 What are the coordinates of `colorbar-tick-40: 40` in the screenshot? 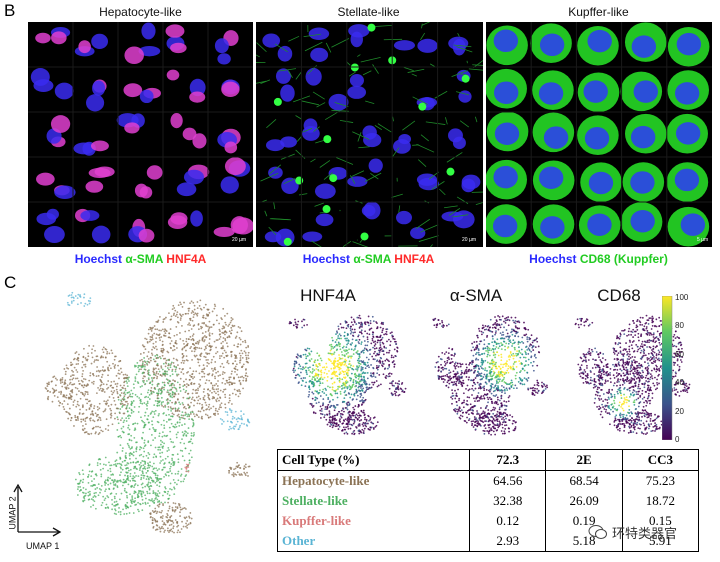 It's located at (679, 382).